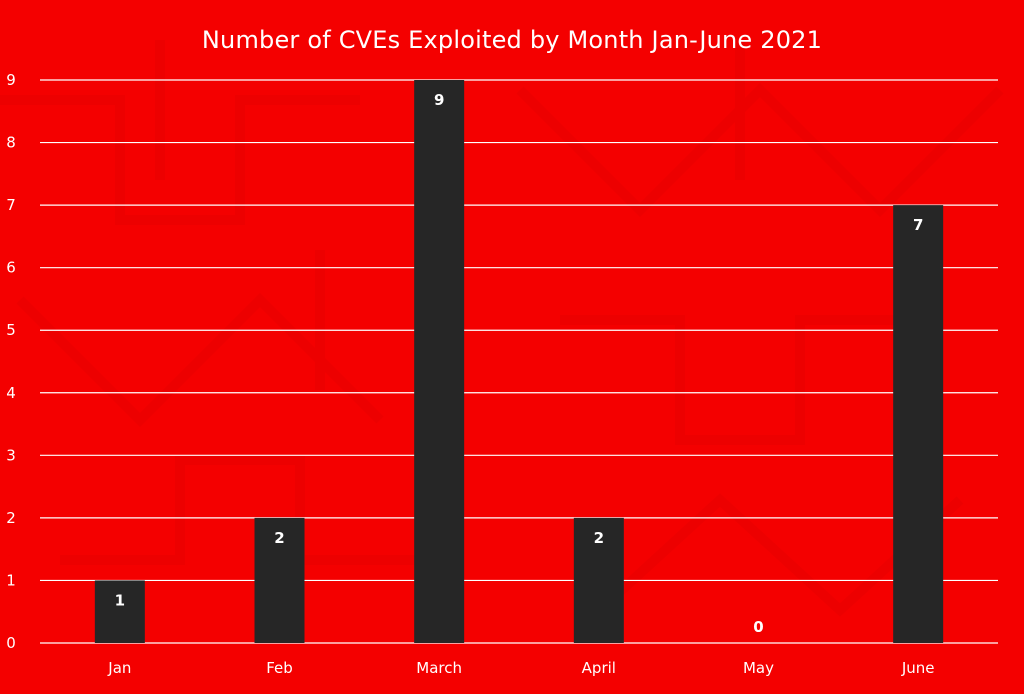  I want to click on y-tick-label: 1, so click(11, 580).